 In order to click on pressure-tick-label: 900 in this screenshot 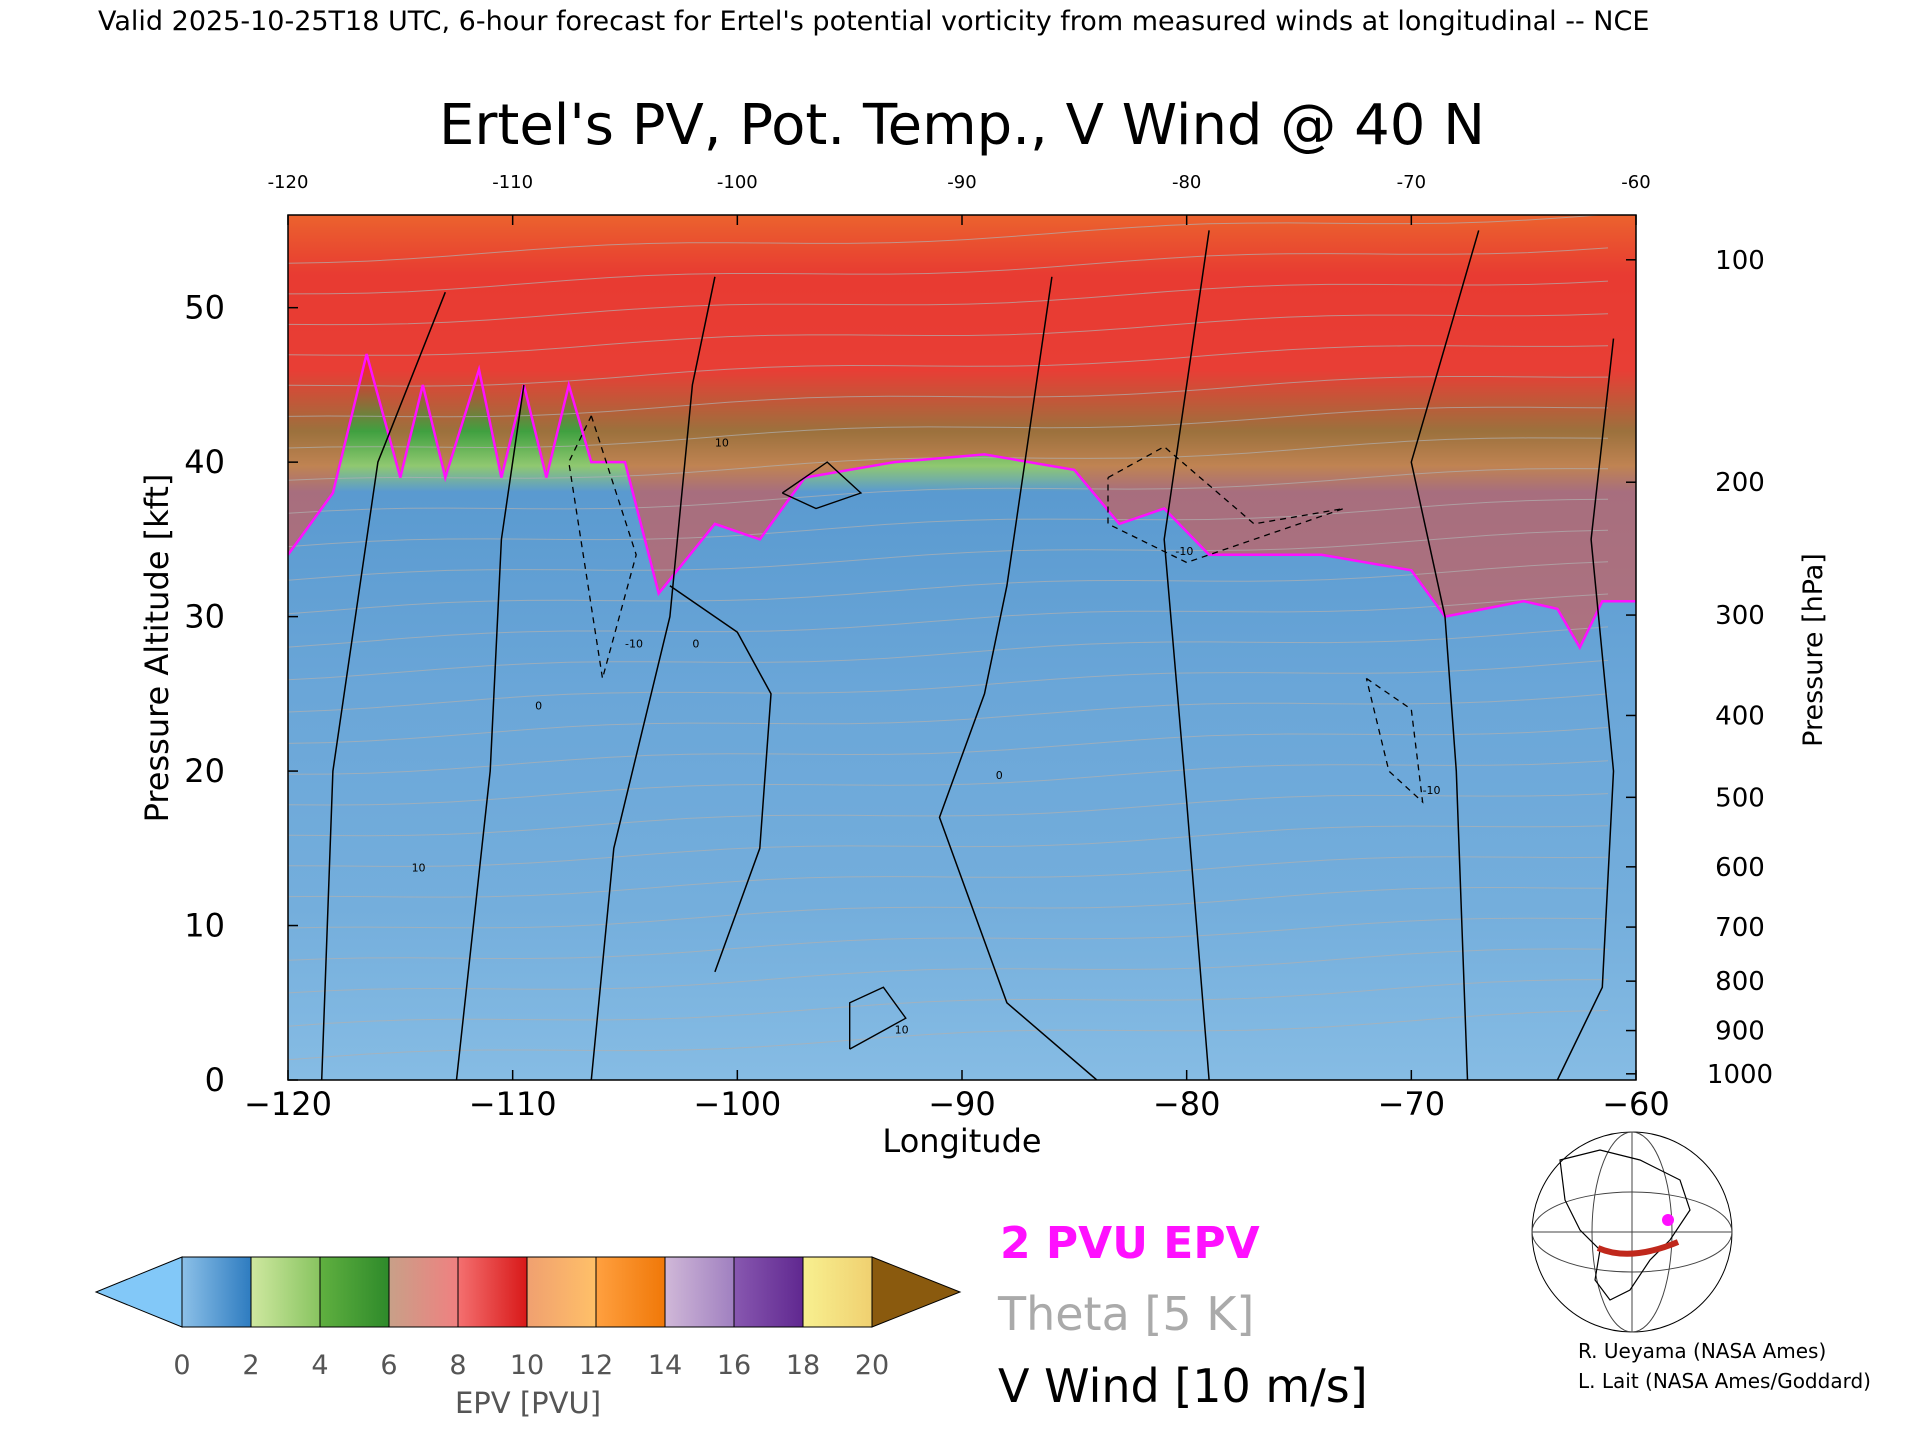, I will do `click(1740, 1032)`.